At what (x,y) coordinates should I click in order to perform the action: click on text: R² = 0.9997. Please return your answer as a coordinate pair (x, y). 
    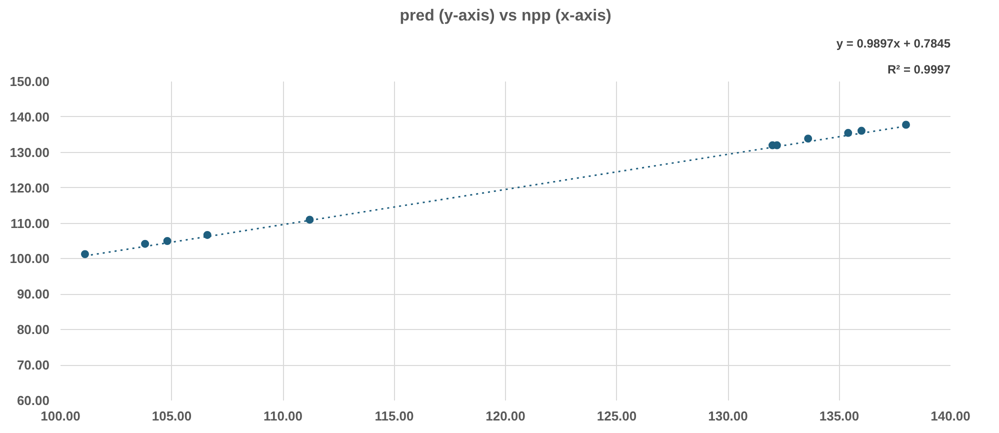
    Looking at the image, I should click on (919, 69).